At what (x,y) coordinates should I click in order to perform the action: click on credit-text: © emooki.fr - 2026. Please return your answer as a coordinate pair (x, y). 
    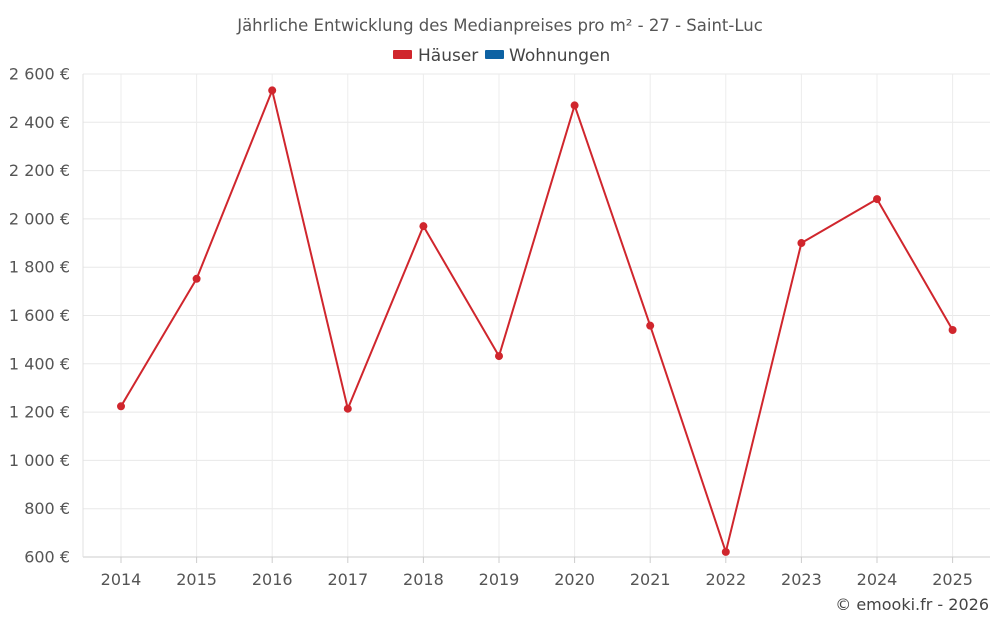
    Looking at the image, I should click on (912, 604).